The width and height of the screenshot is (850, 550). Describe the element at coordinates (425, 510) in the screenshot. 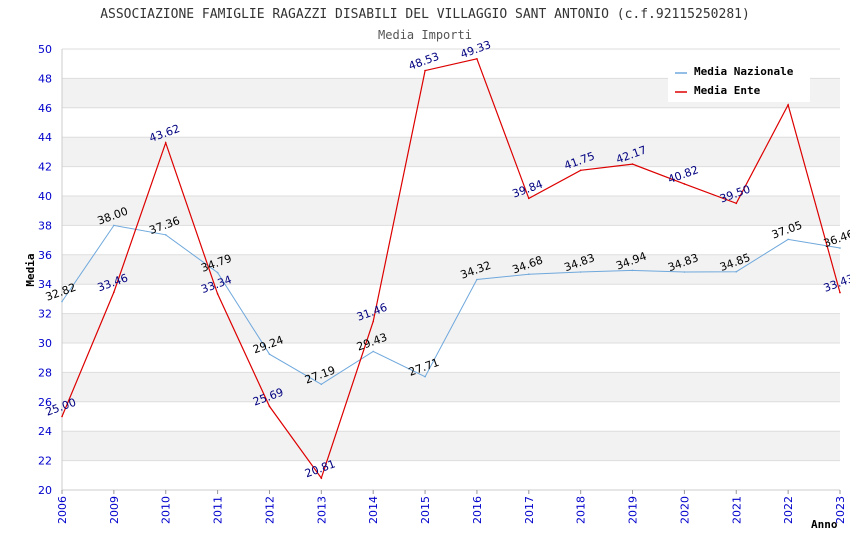

I see `x-tick-label: 2015` at that location.